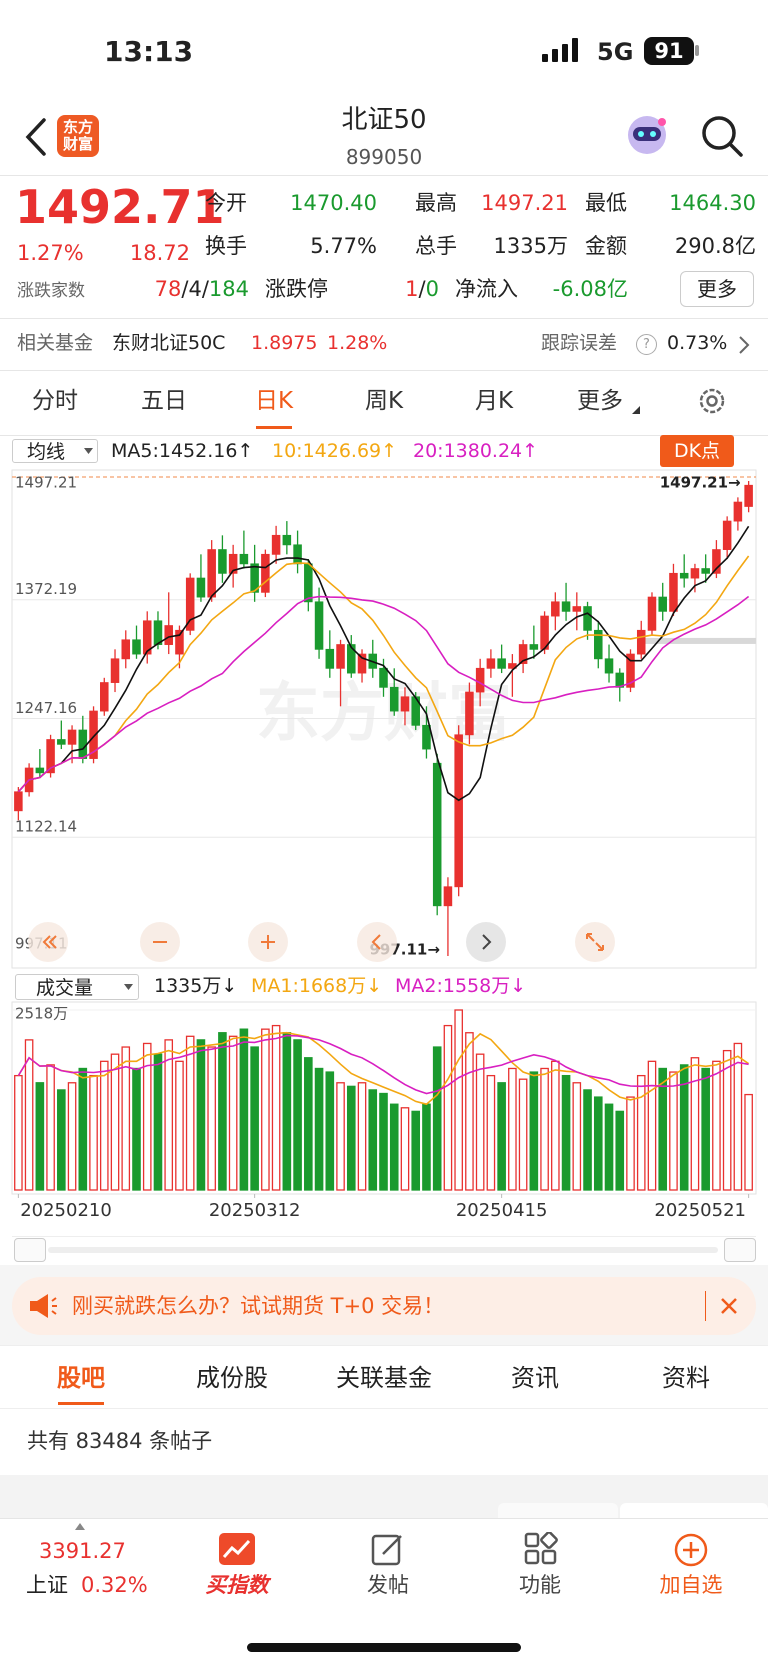  What do you see at coordinates (530, 246) in the screenshot?
I see `stat-value: 1335万` at bounding box center [530, 246].